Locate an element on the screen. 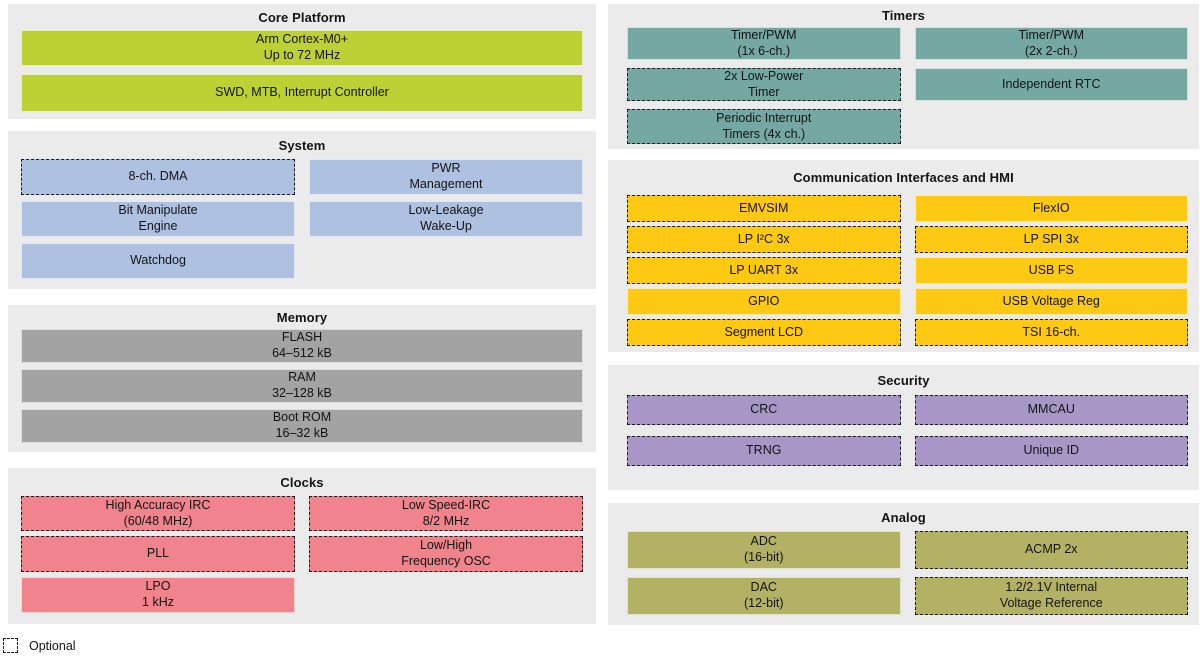  block-periodic-interrupt-timers: Periodic Interrupt Timers (4x ch.) is located at coordinates (764, 126).